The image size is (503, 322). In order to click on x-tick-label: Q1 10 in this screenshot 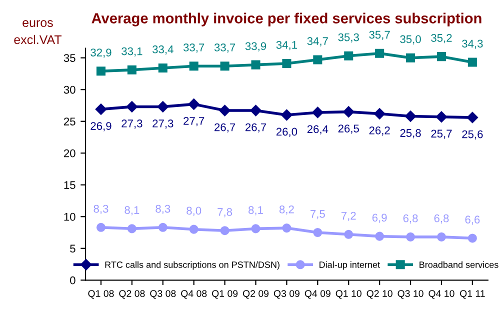, I will do `click(349, 294)`.